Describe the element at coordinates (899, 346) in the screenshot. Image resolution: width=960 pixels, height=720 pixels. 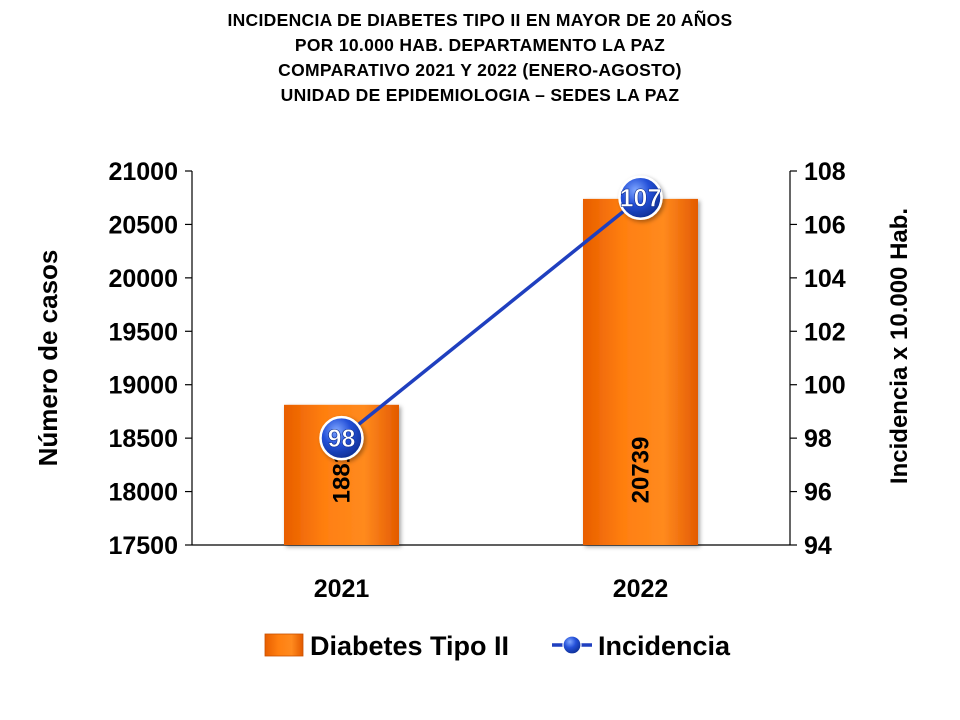
I see `y2-axis-title: Incidencia x 10.000 Hab.` at that location.